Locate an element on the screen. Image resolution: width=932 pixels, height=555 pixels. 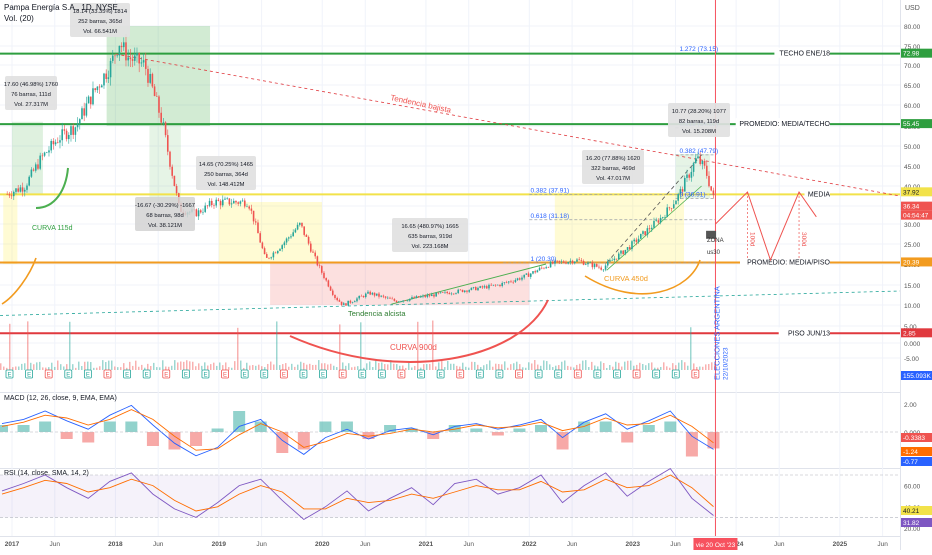
price-tick-4: 15.00 is located at coordinates (912, 286).